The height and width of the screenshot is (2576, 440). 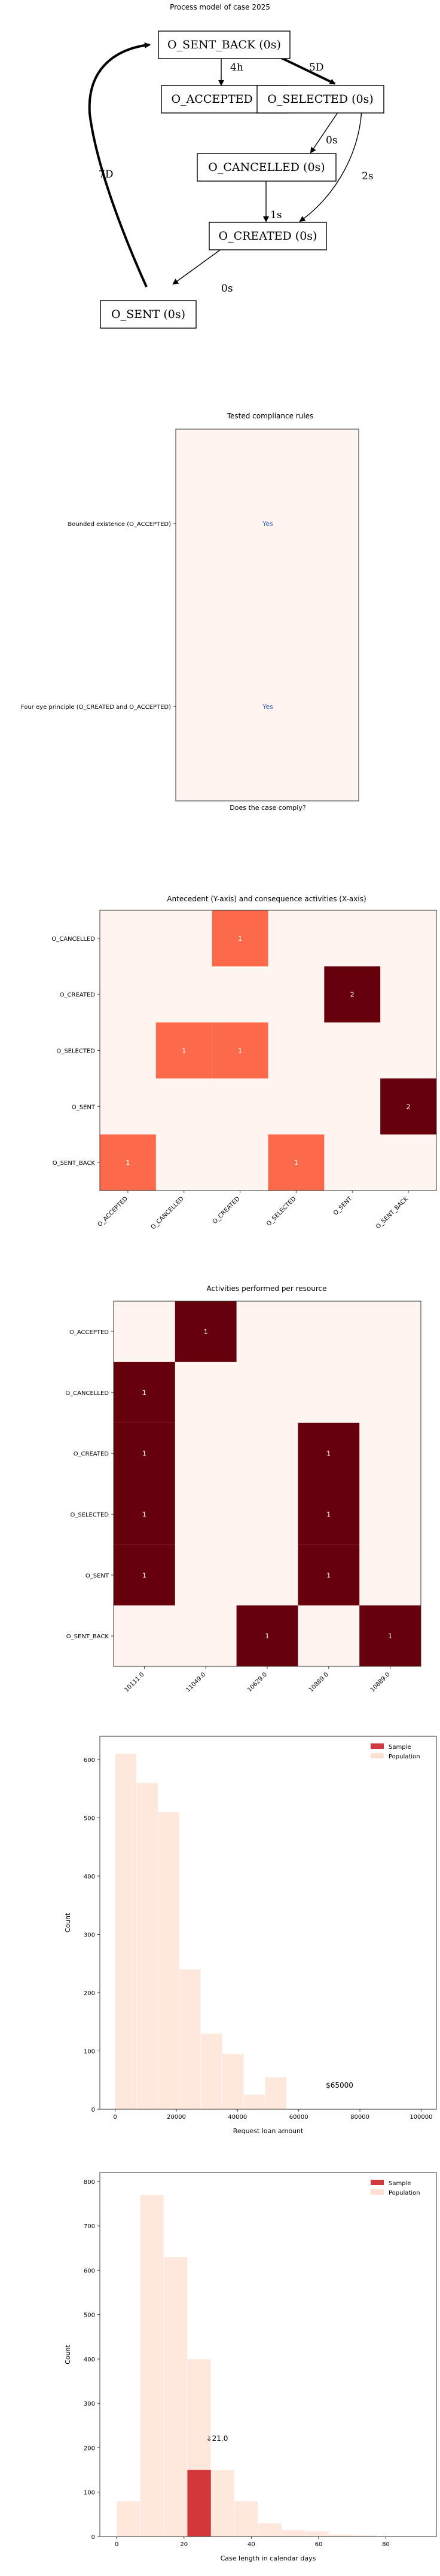 I want to click on compliance-panel, so click(x=267, y=615).